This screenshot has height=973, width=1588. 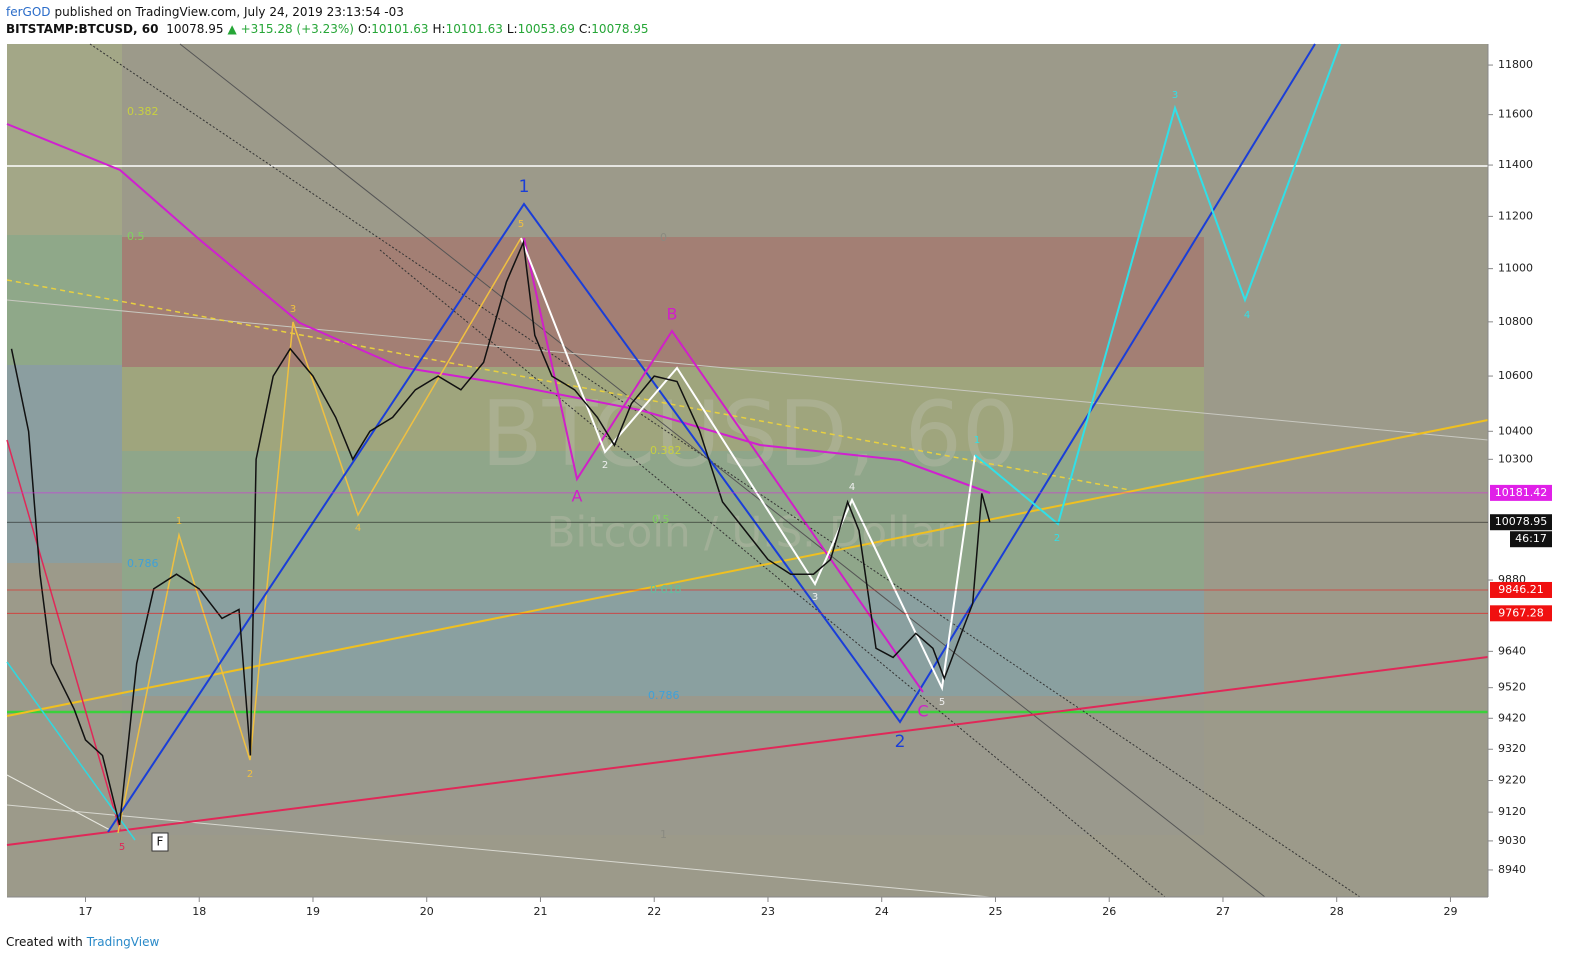 I want to click on y-tick-label: 11400, so click(x=1515, y=164).